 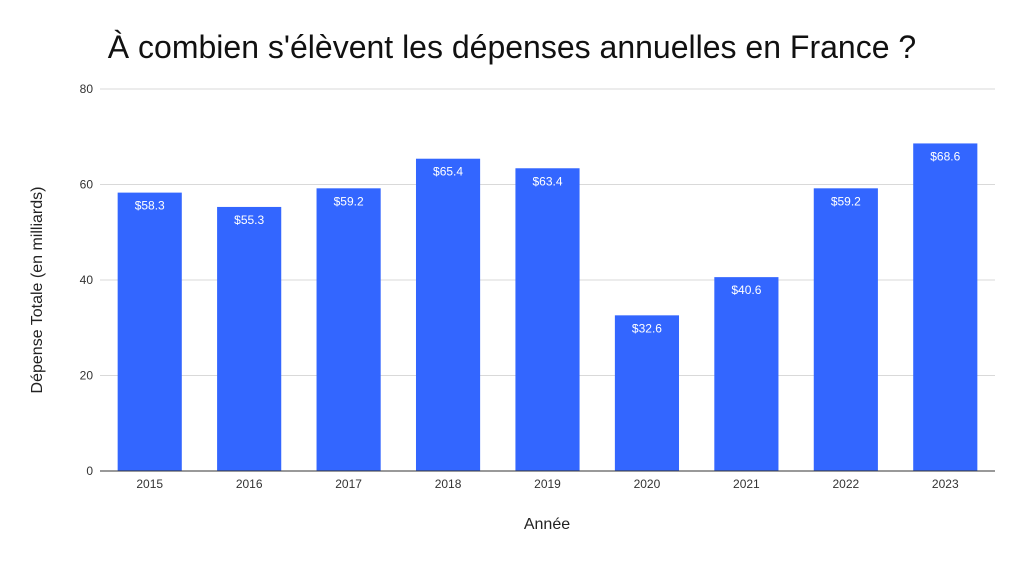 I want to click on y-tick-label: 0, so click(x=89, y=471).